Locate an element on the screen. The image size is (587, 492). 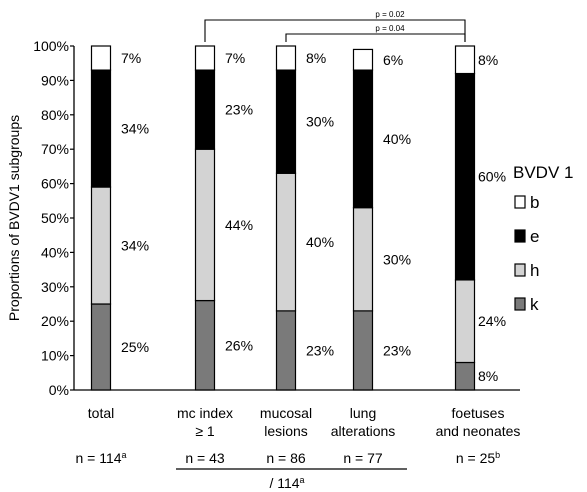
y-tick-label: 40% is located at coordinates (55, 252).